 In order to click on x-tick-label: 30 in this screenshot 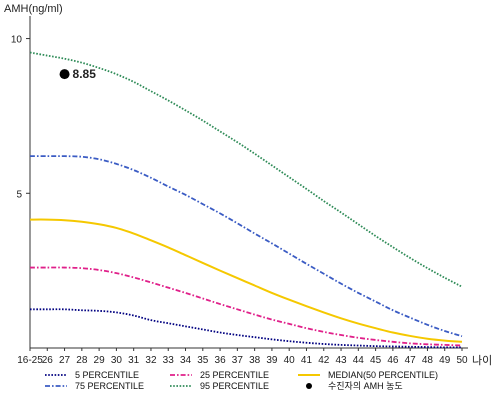, I will do `click(117, 360)`.